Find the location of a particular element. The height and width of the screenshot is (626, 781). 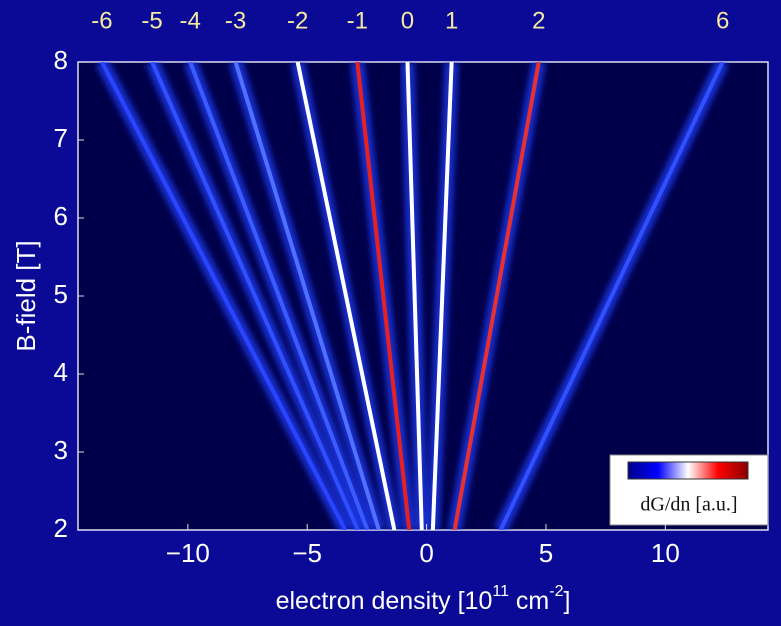

x-label-part: electron density [10 is located at coordinates (384, 601).